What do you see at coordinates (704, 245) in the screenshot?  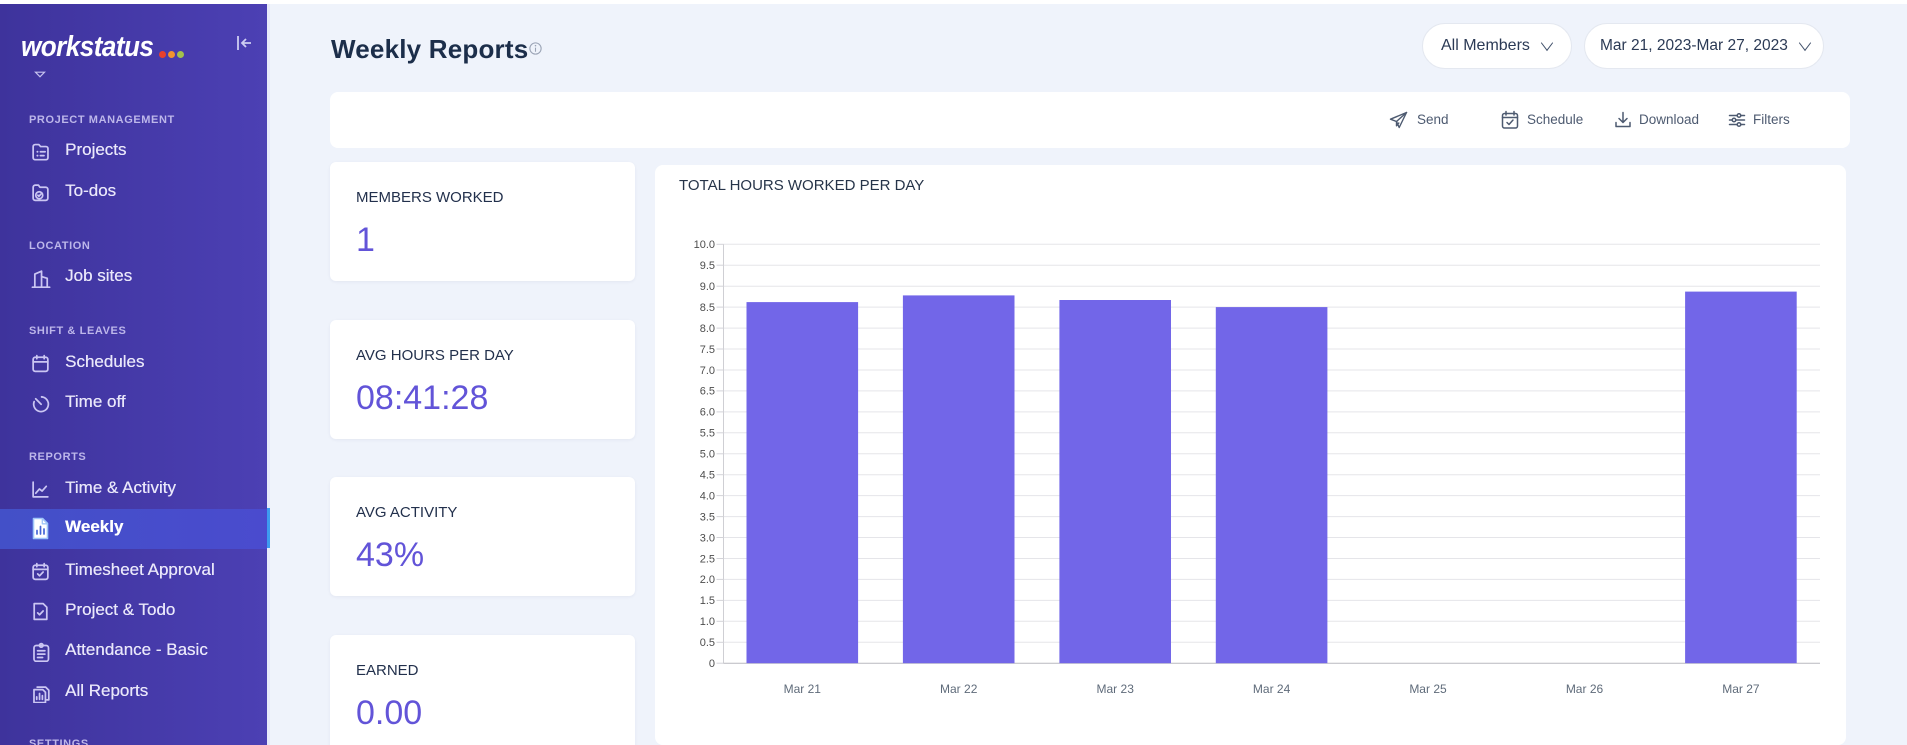 I see `svg-text: 10.0` at bounding box center [704, 245].